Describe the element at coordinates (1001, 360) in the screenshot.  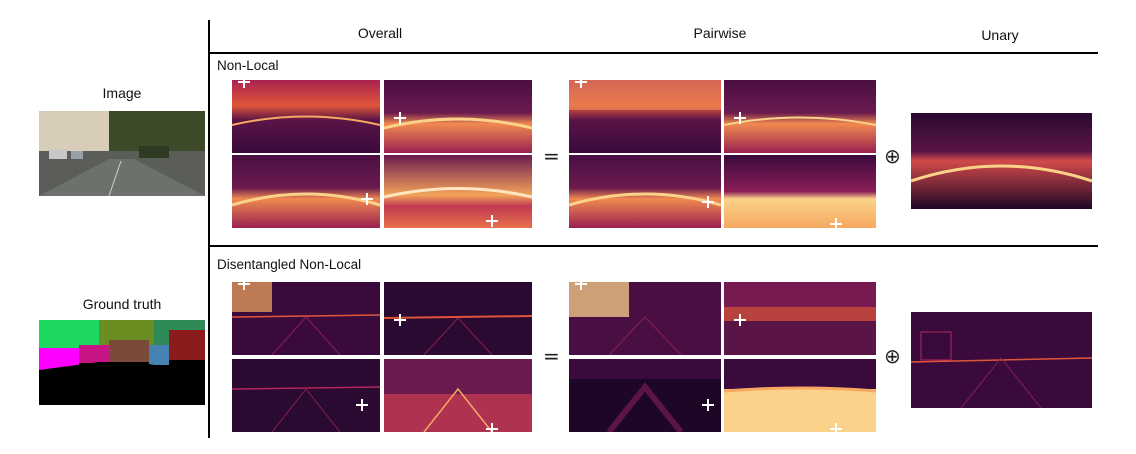
I see `dnl-unary-map` at that location.